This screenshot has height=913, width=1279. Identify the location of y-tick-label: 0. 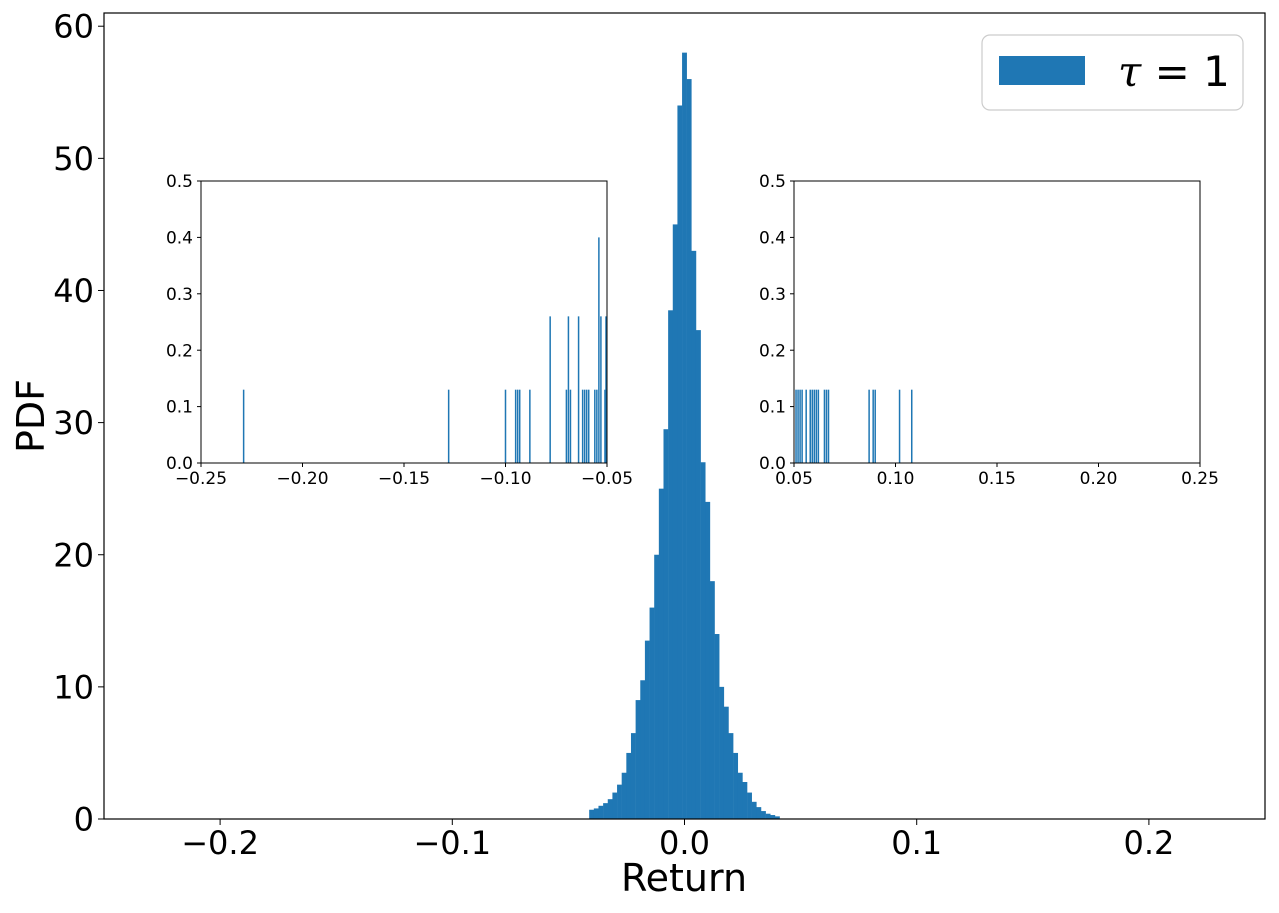
(84, 820).